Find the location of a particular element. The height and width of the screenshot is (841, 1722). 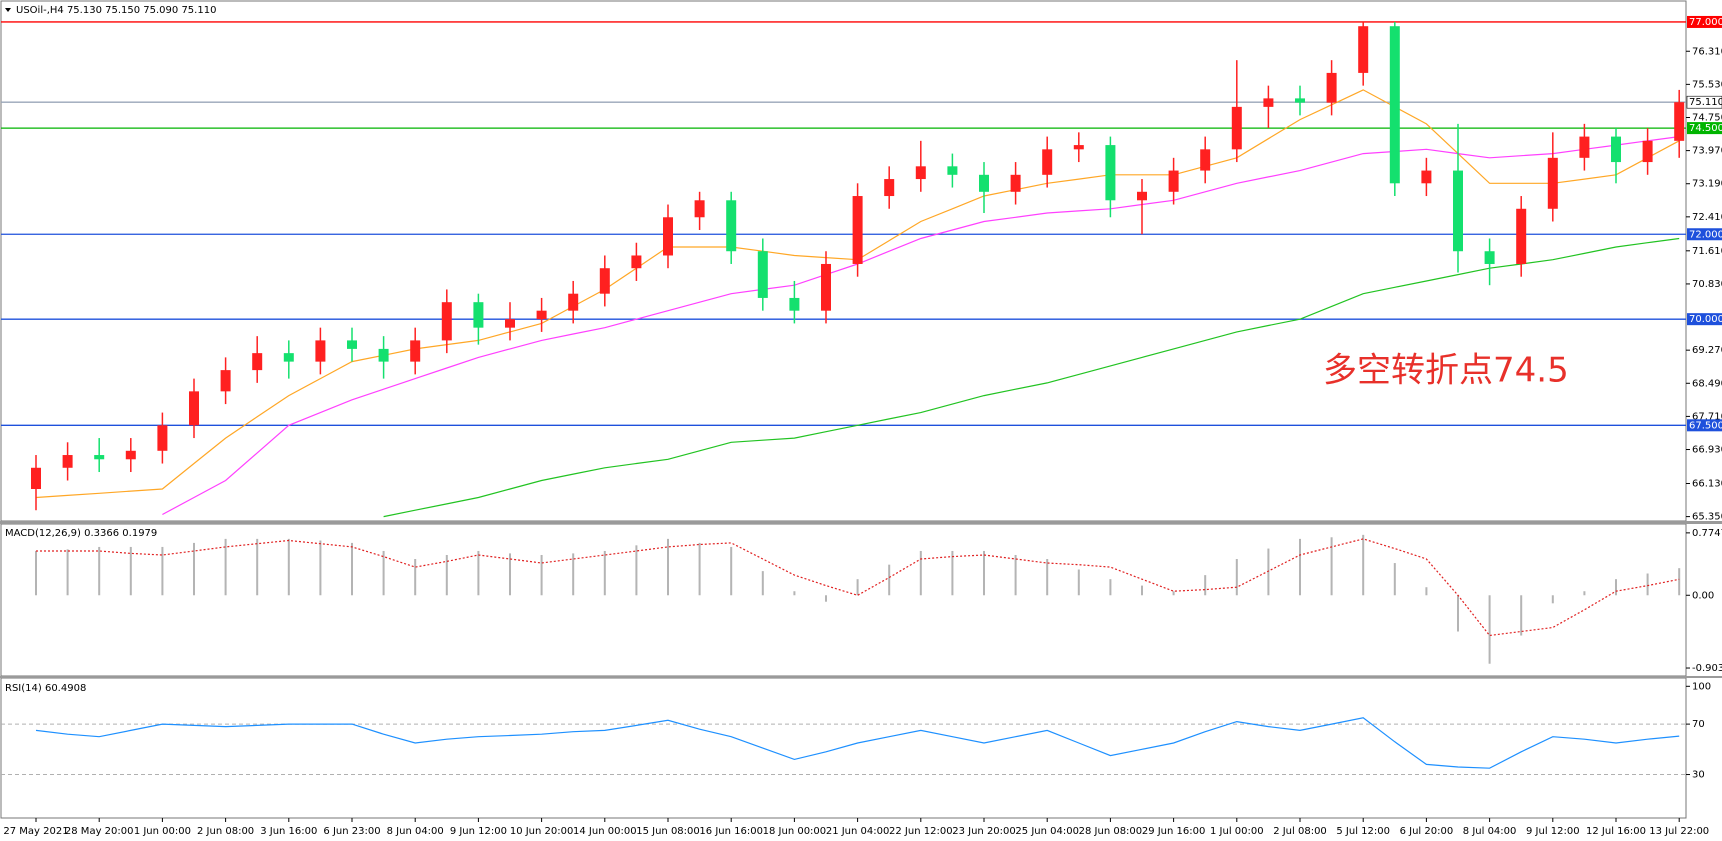

x-tick-label: 21 Jun 04:00 is located at coordinates (858, 831).